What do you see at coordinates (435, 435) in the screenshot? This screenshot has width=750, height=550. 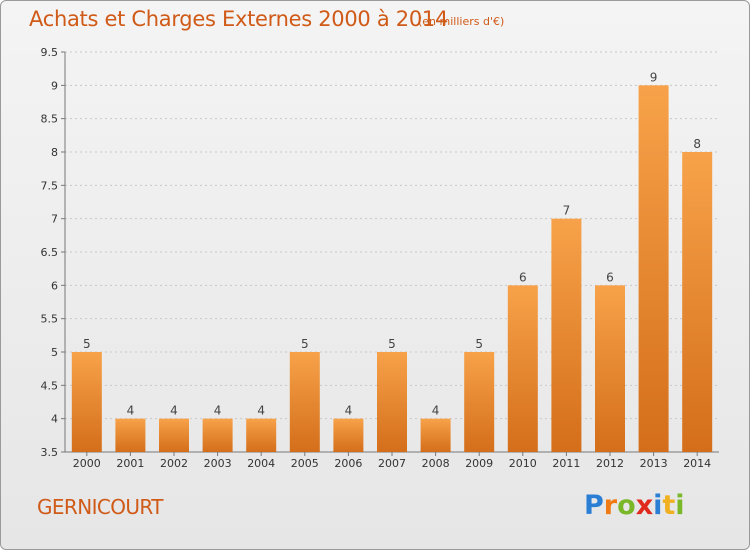 I see `bar-2008` at bounding box center [435, 435].